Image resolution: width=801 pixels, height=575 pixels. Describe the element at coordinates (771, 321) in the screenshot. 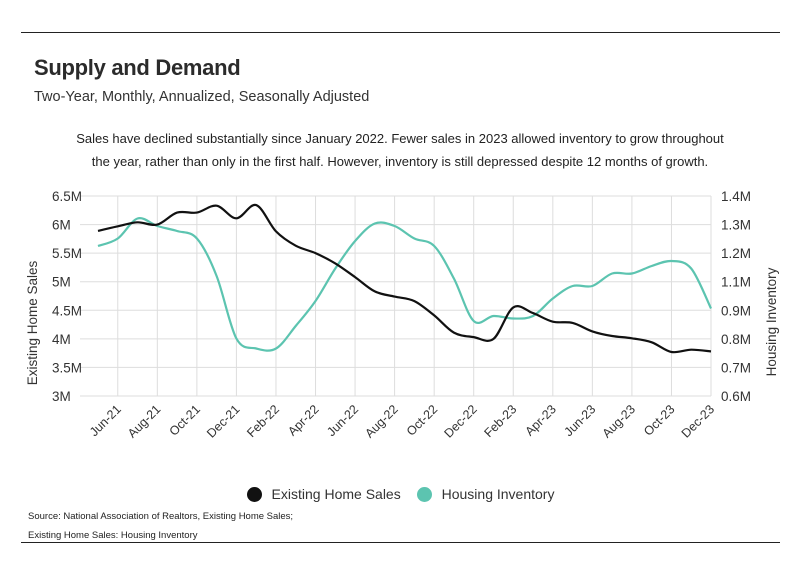

I see `right-axis-label: Housing Inventory` at that location.